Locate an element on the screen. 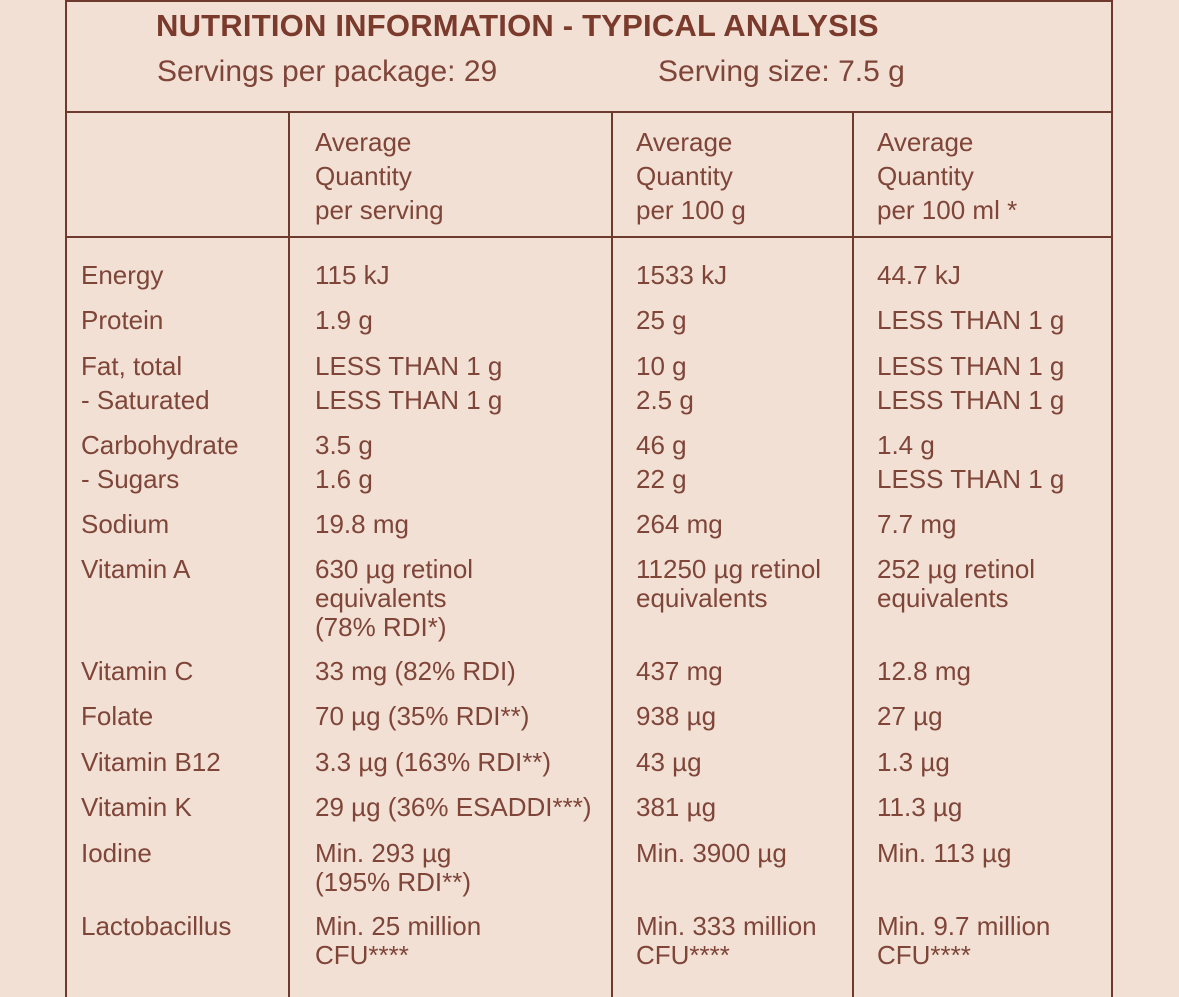 This screenshot has width=1179, height=997. cell-line: Min. 333 million is located at coordinates (726, 926).